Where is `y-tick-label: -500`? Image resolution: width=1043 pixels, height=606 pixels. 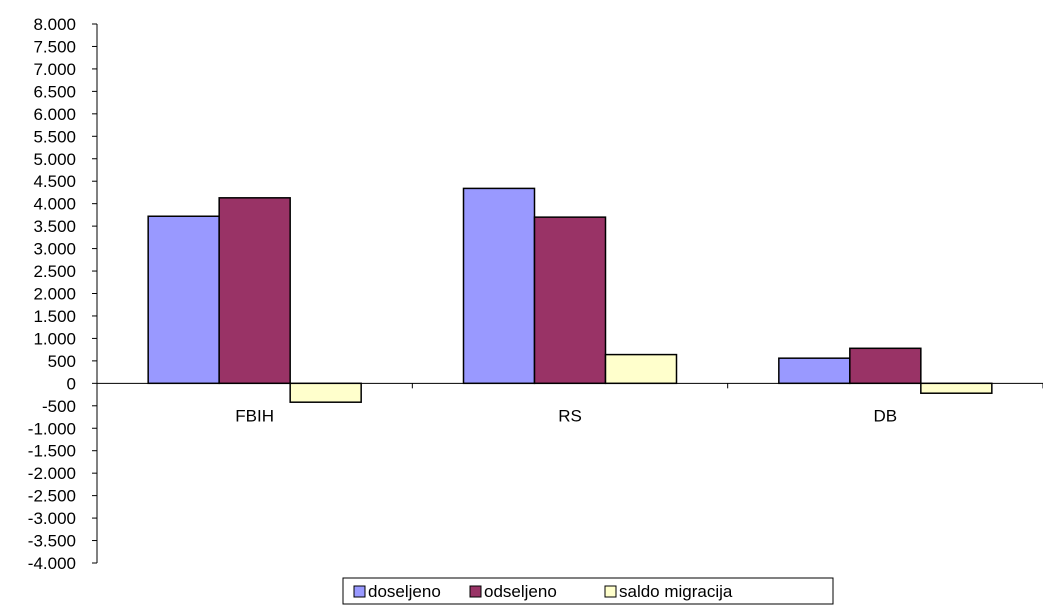
y-tick-label: -500 is located at coordinates (59, 406).